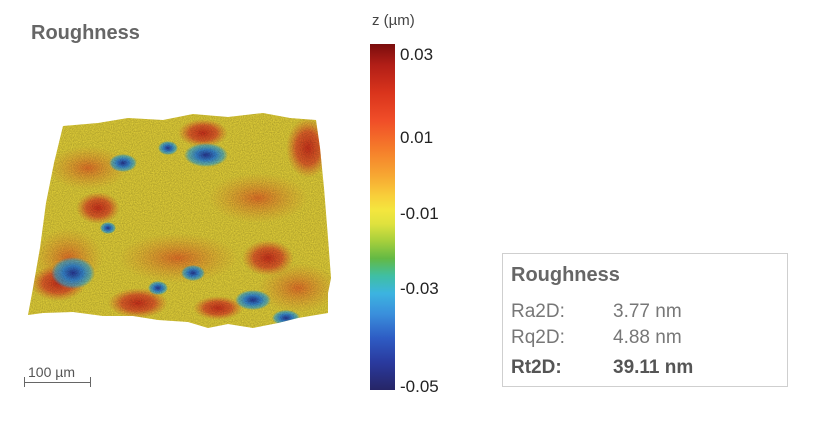 This screenshot has width=819, height=442. I want to click on result-name: Ra2D:, so click(538, 311).